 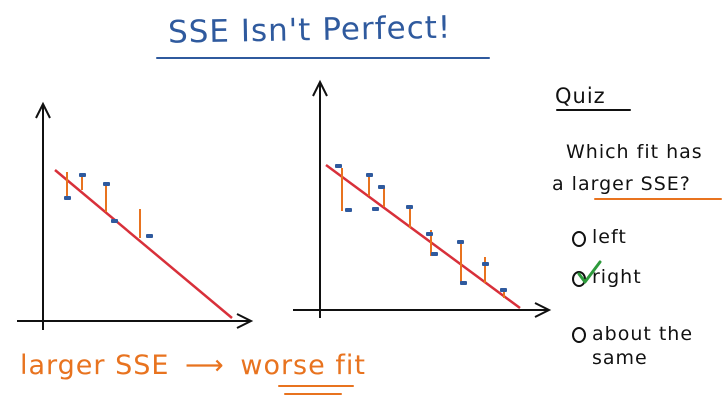 I want to click on option-about-the-same: about the same, so click(x=647, y=346).